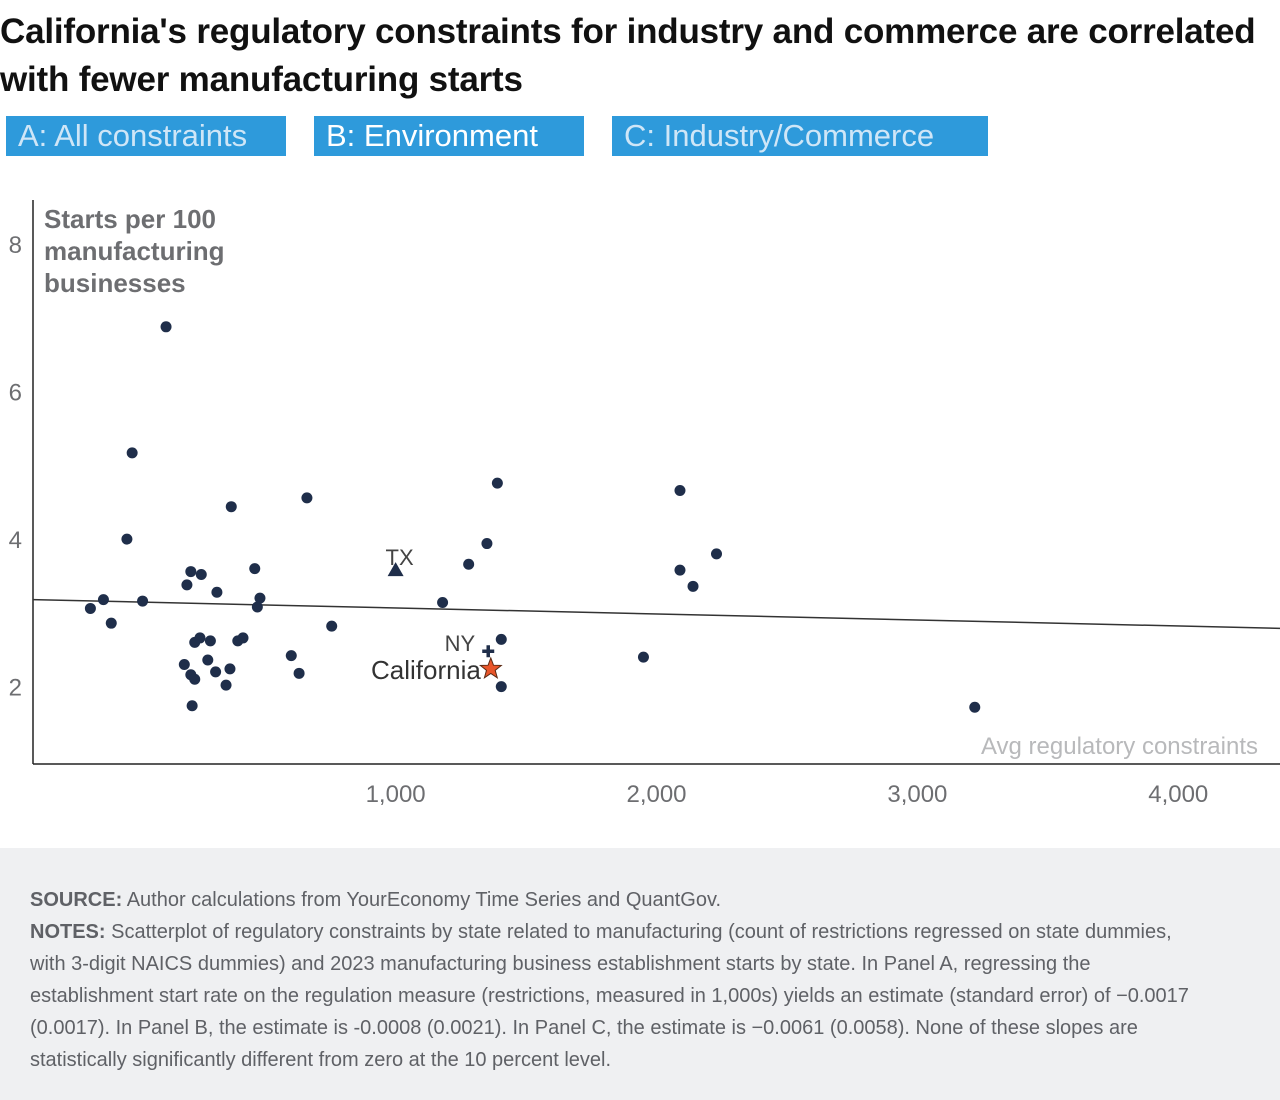 The height and width of the screenshot is (1100, 1280). What do you see at coordinates (917, 794) in the screenshot?
I see `x-tick-label-3000: 3,000` at bounding box center [917, 794].